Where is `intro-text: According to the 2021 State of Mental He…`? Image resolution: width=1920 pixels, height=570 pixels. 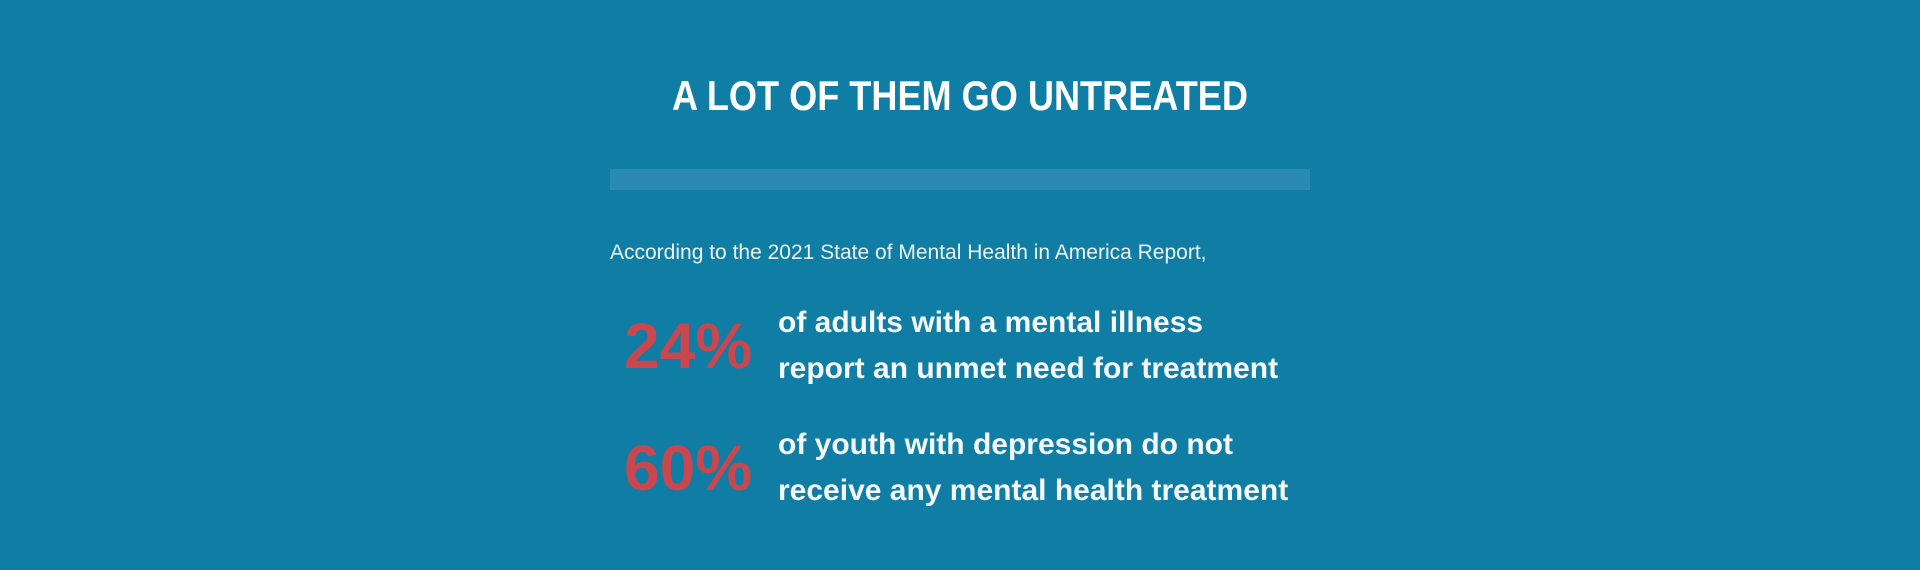
intro-text: According to the 2021 State of Mental He… is located at coordinates (908, 252).